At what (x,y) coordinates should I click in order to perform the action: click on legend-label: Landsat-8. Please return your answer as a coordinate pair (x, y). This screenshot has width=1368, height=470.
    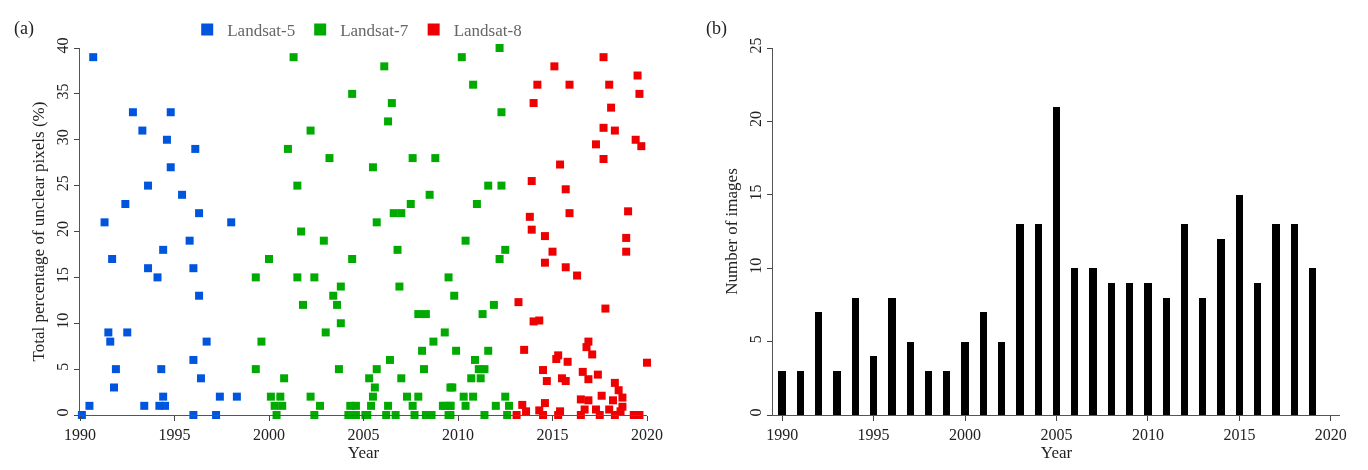
    Looking at the image, I should click on (487, 31).